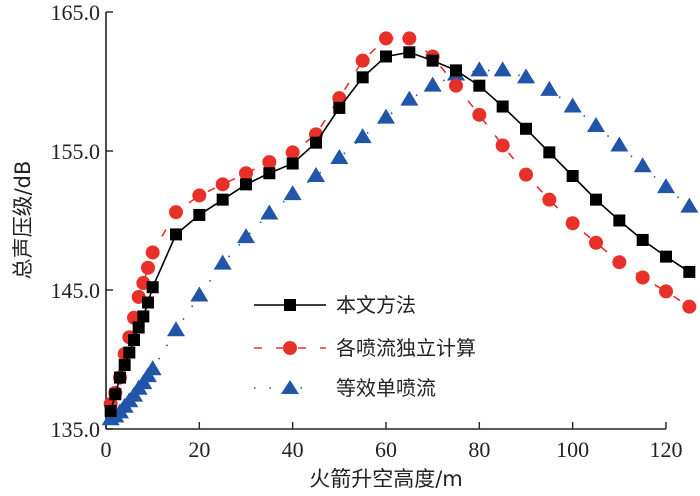 The height and width of the screenshot is (496, 700). What do you see at coordinates (199, 449) in the screenshot?
I see `x-tick-label: 20` at bounding box center [199, 449].